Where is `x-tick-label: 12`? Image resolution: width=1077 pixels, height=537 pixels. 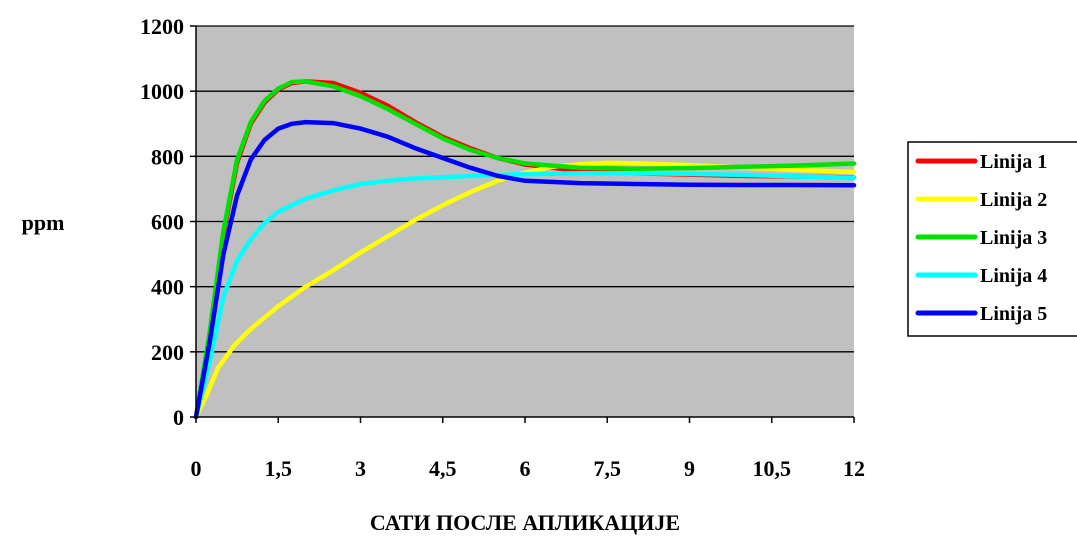
x-tick-label: 12 is located at coordinates (854, 468).